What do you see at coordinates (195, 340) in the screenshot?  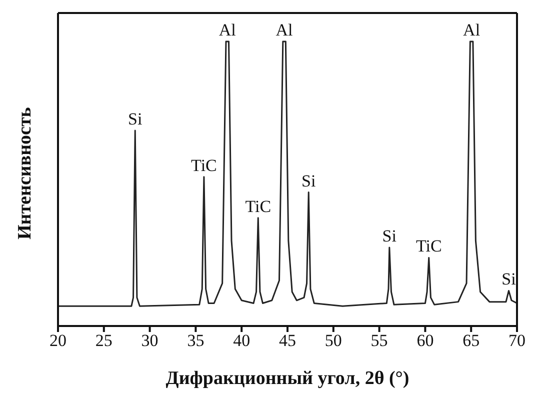 I see `x-tick-label: 35` at bounding box center [195, 340].